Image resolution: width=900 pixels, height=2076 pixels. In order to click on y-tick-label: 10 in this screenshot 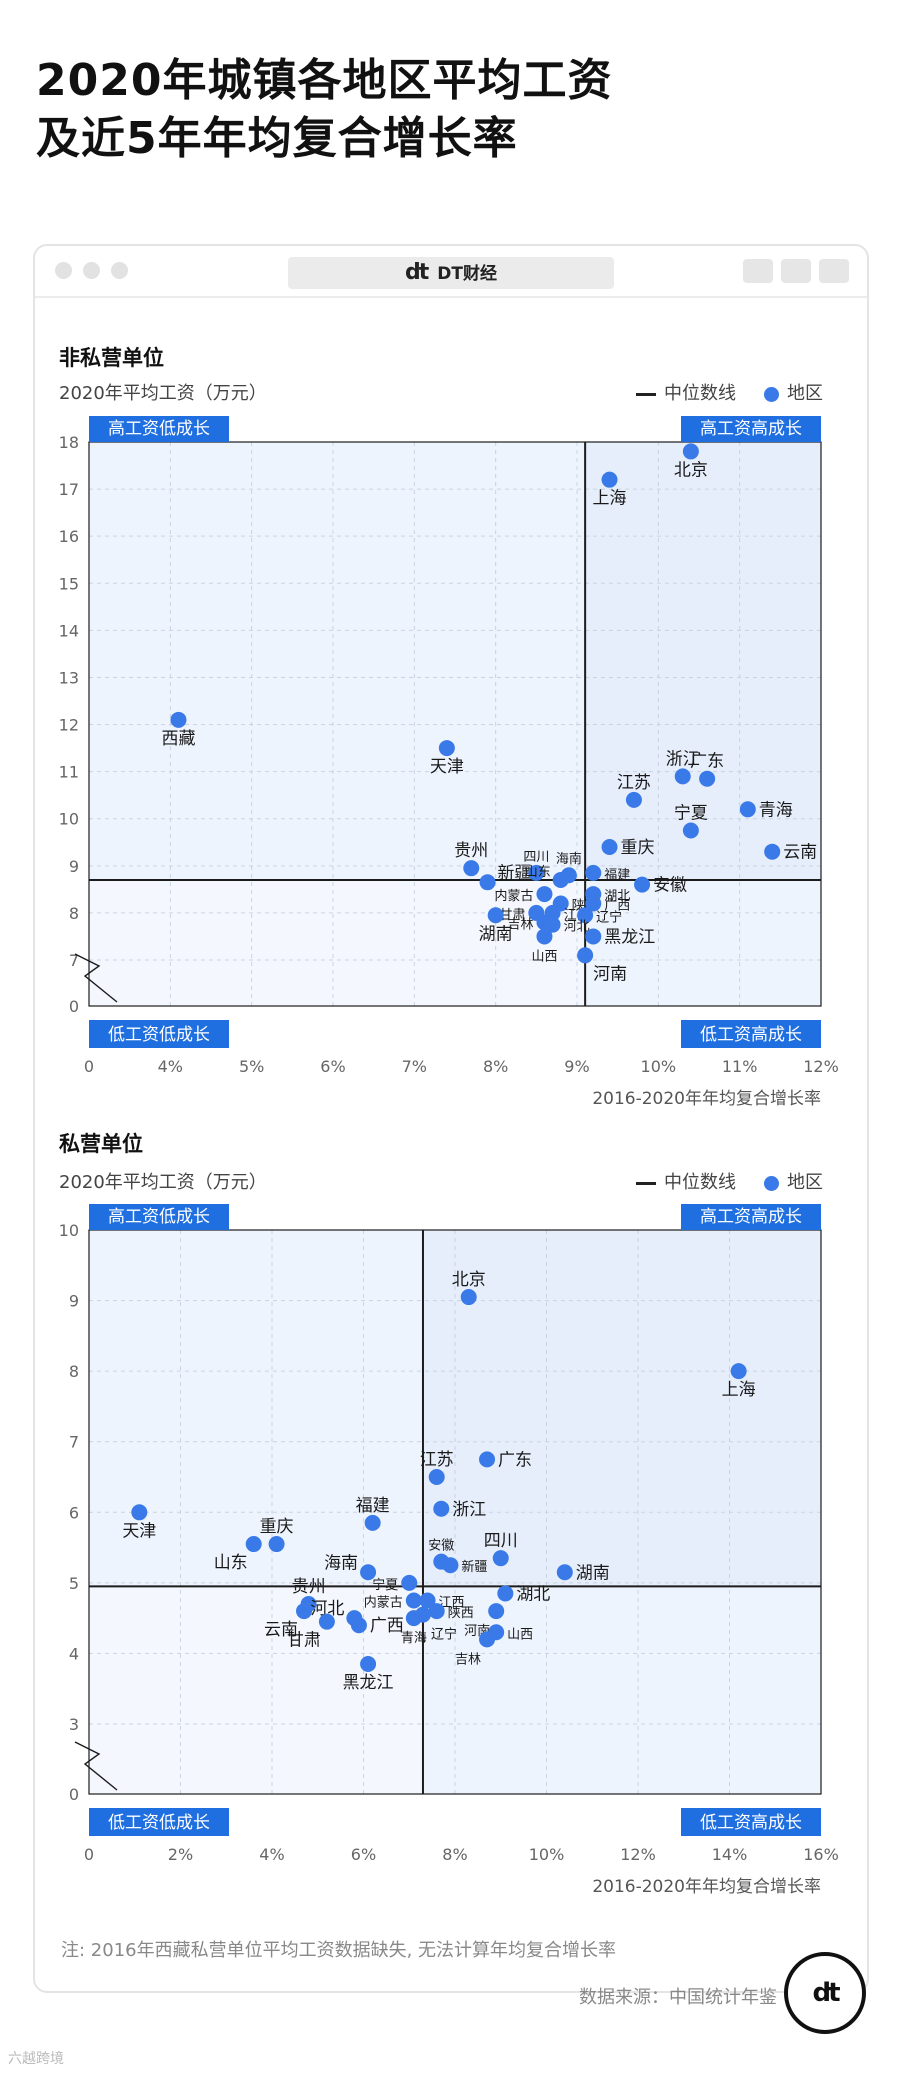, I will do `click(69, 819)`.